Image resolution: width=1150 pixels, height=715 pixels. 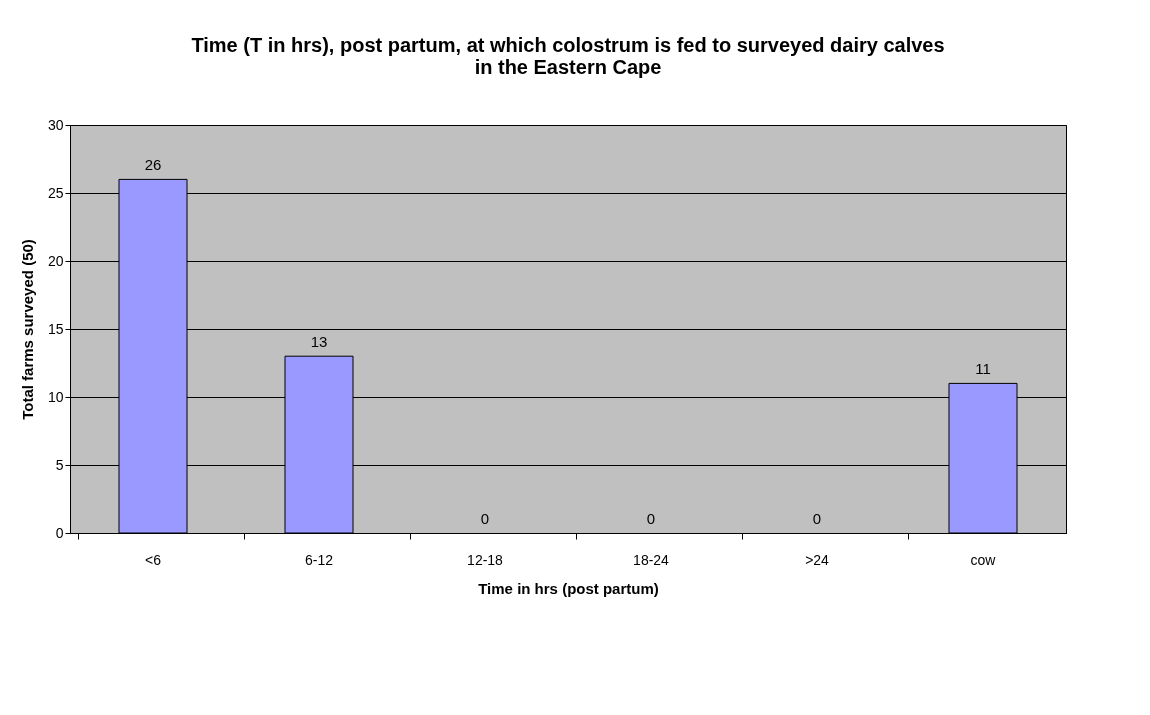 I want to click on y-tick-label: 10, so click(x=55, y=396).